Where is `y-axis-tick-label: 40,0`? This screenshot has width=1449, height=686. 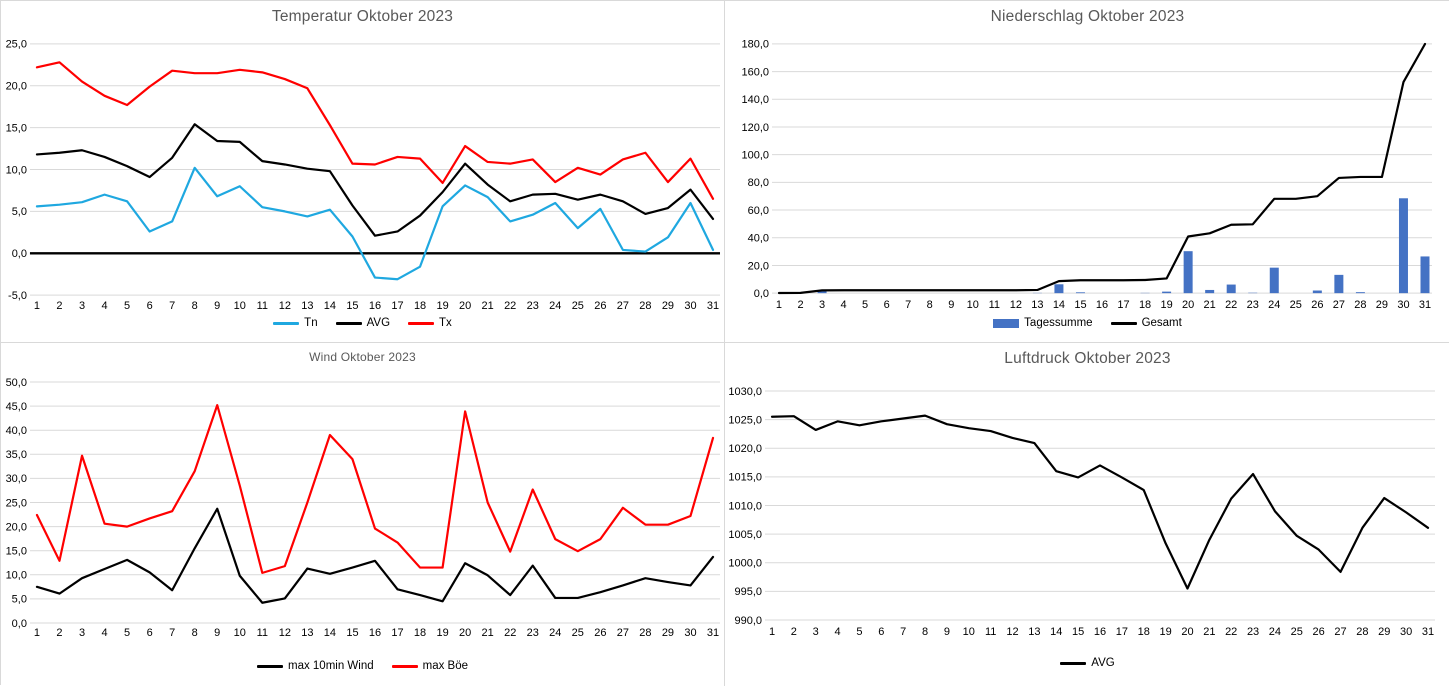 y-axis-tick-label: 40,0 is located at coordinates (758, 239).